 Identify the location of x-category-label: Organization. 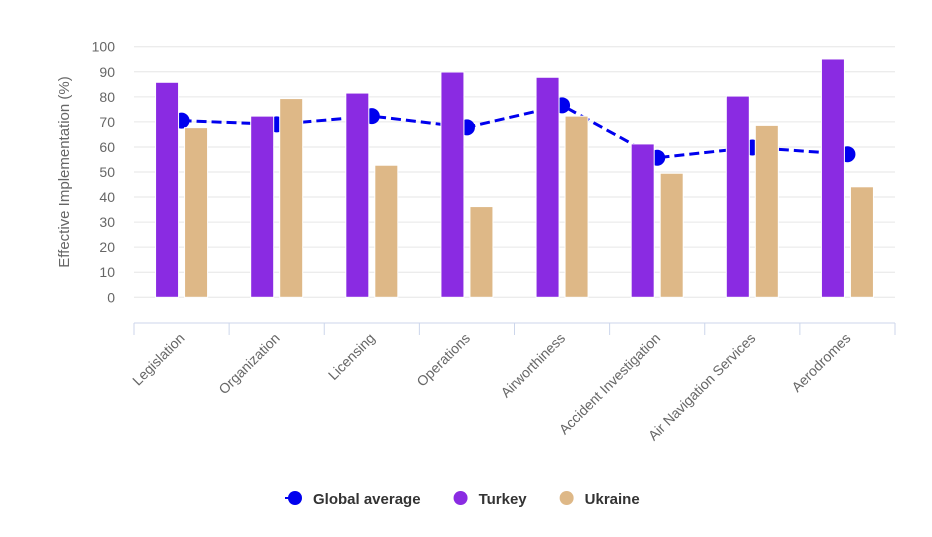
(248, 363).